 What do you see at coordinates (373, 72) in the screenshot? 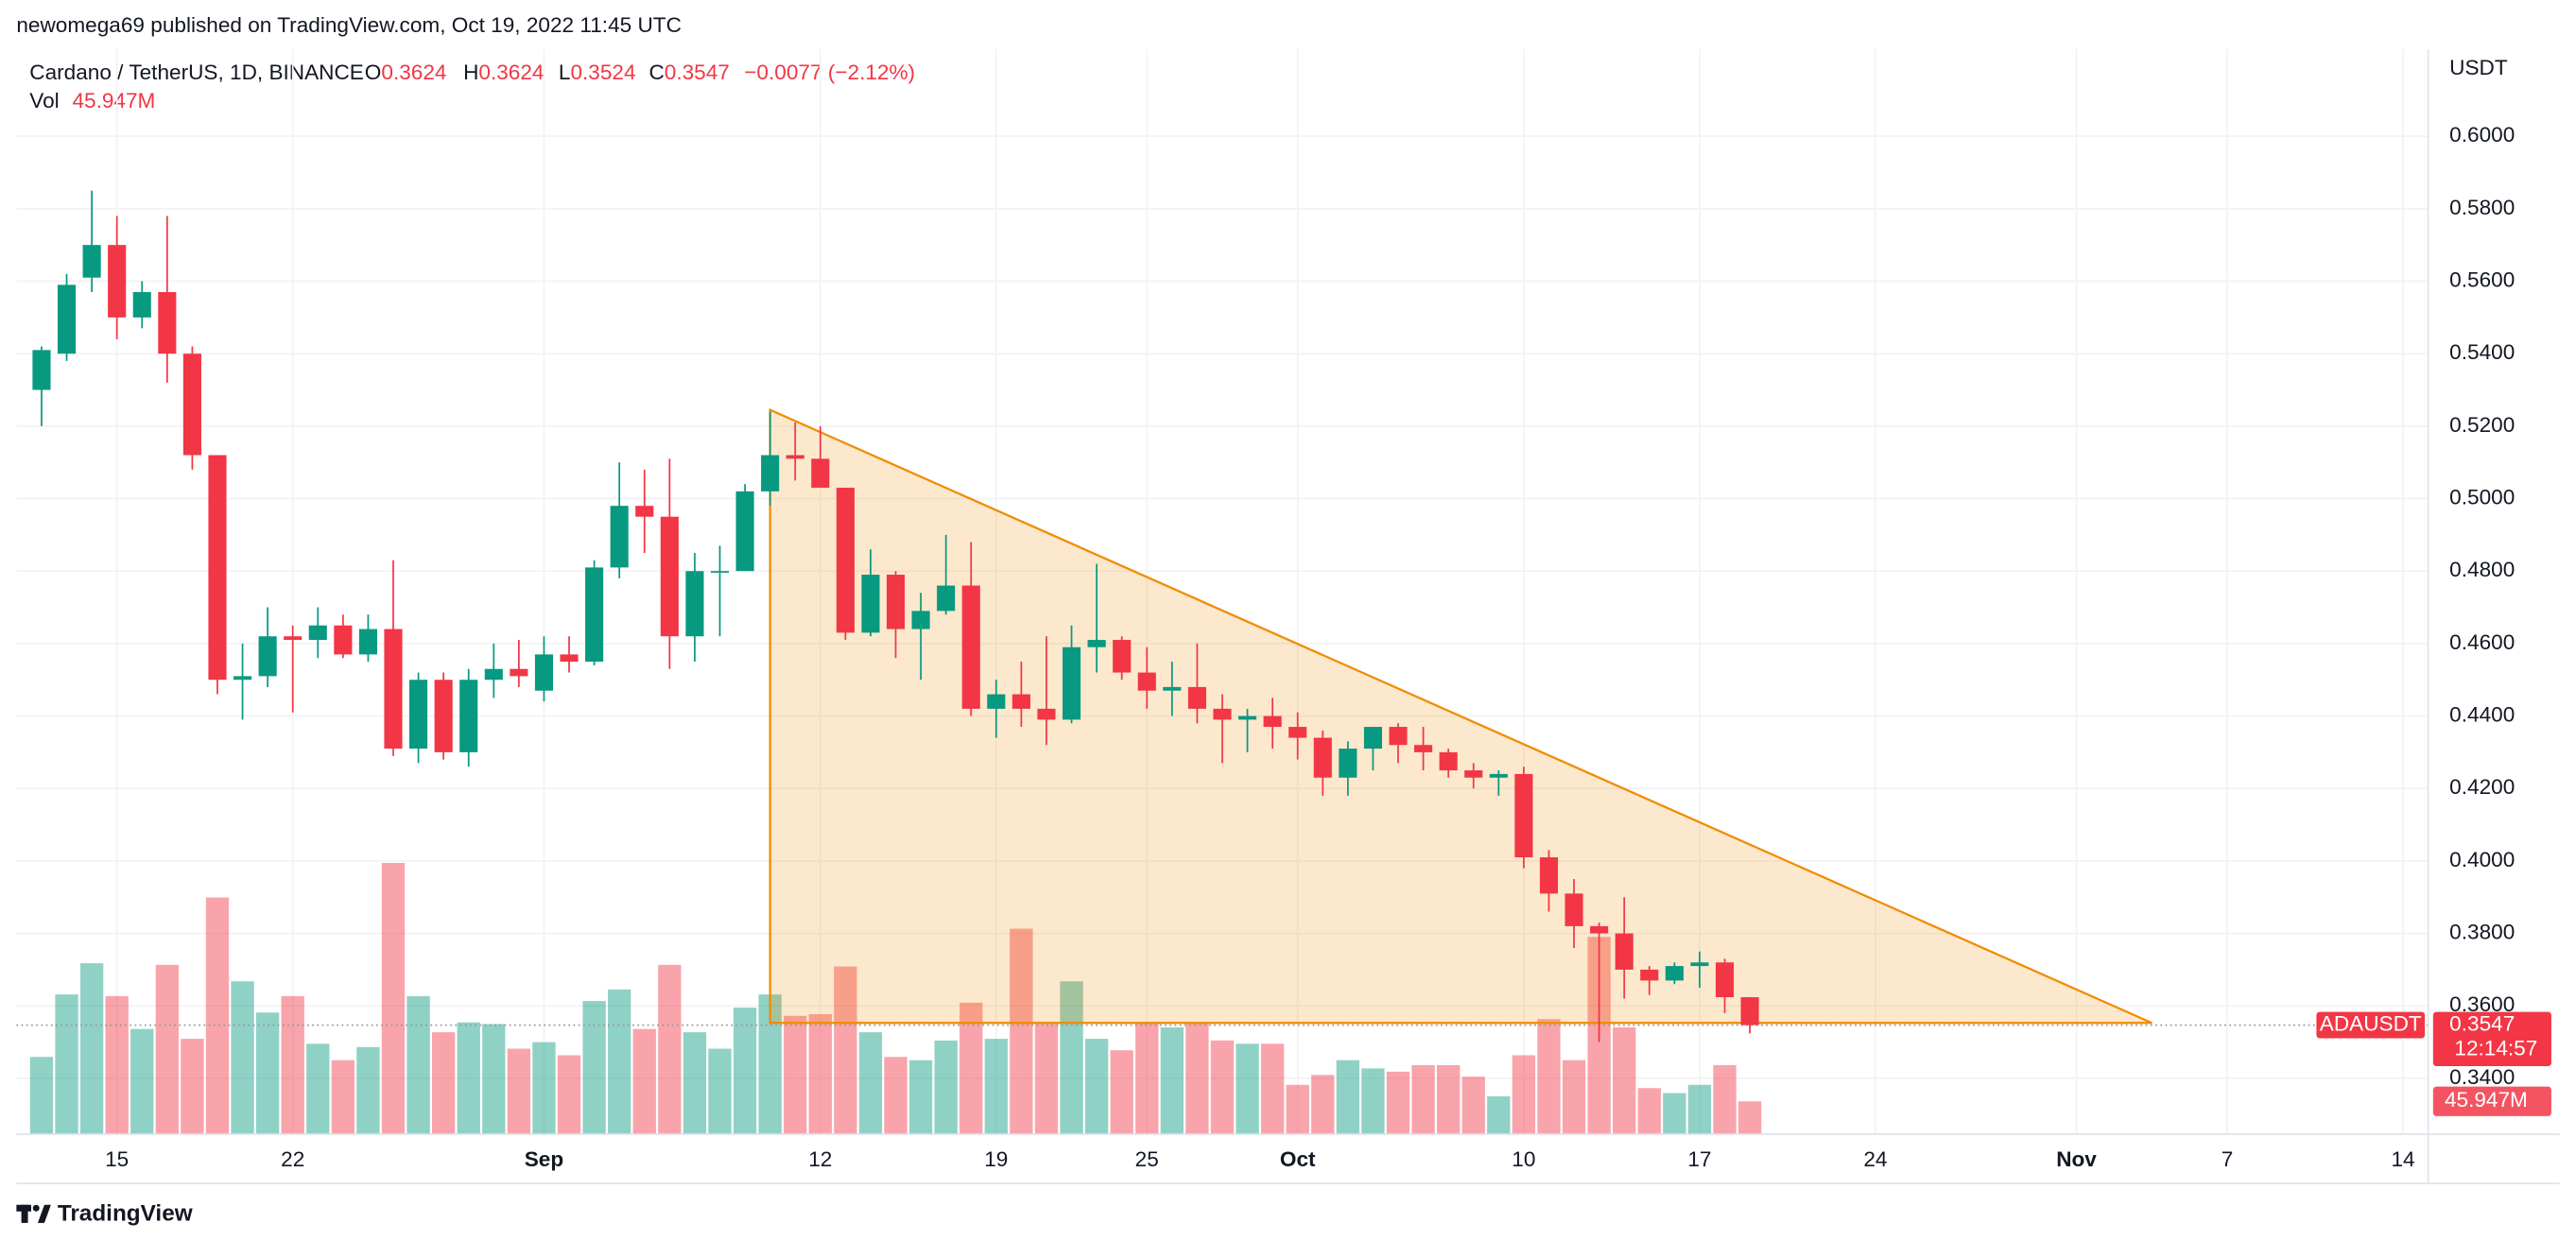
I see `ohlc-label: O` at bounding box center [373, 72].